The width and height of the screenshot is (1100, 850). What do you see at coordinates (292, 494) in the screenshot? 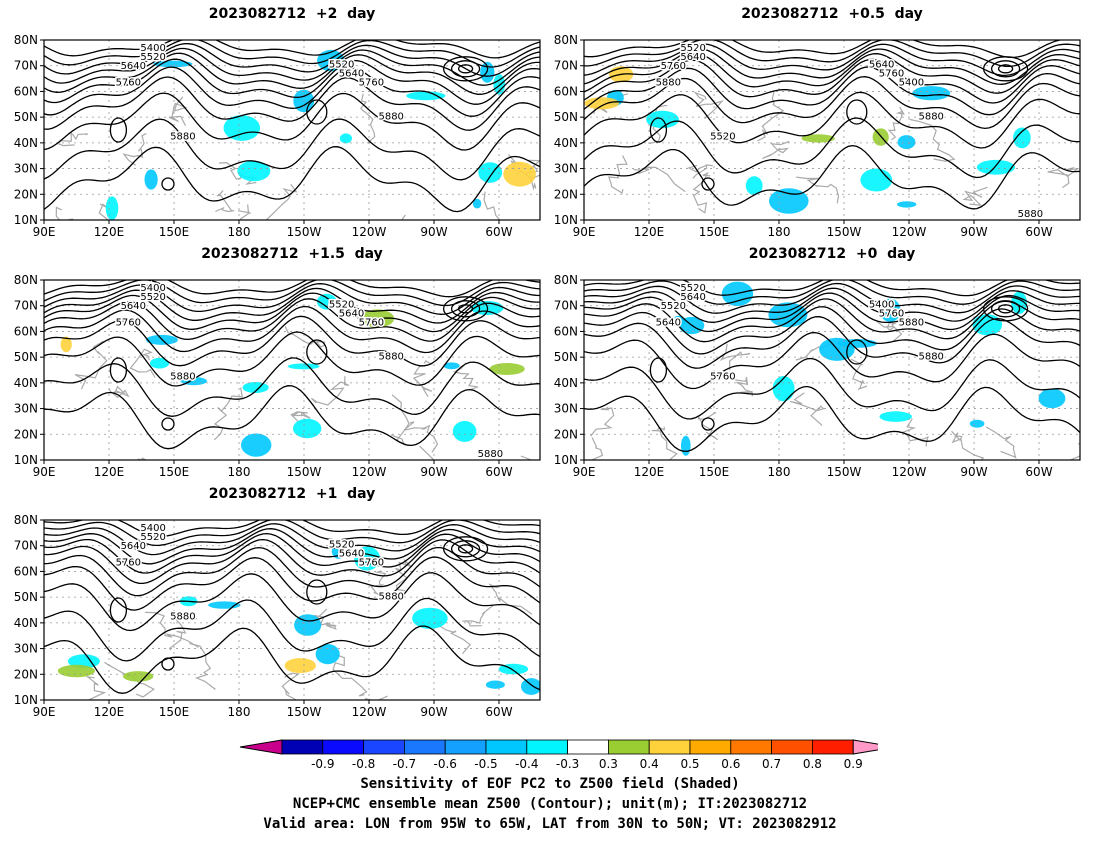
I see `panel-title: 2023082712 +1 day` at bounding box center [292, 494].